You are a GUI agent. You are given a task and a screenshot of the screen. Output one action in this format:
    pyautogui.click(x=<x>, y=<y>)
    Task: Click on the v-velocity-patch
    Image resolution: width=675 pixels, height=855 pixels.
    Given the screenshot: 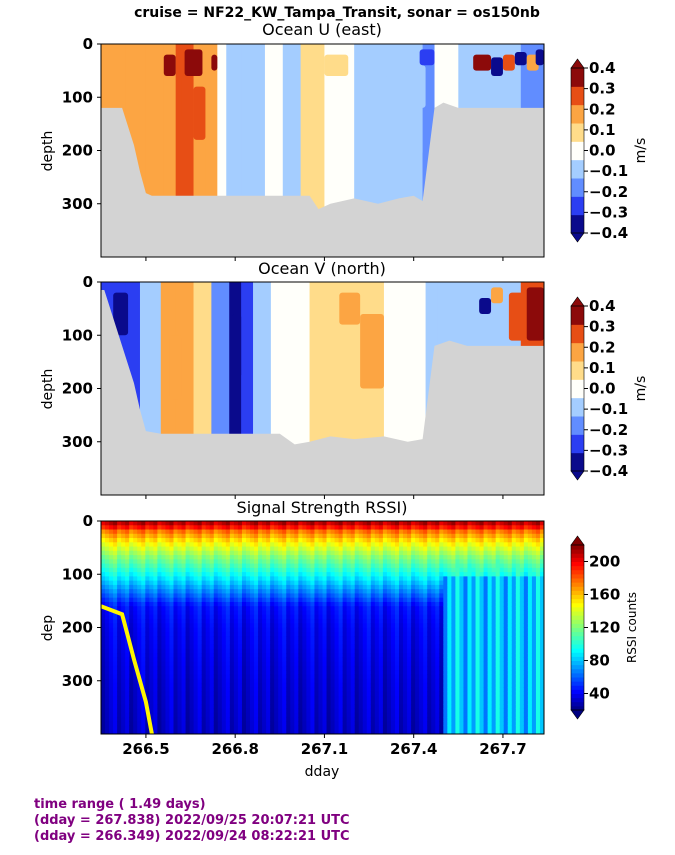 What is the action you would take?
    pyautogui.click(x=350, y=308)
    